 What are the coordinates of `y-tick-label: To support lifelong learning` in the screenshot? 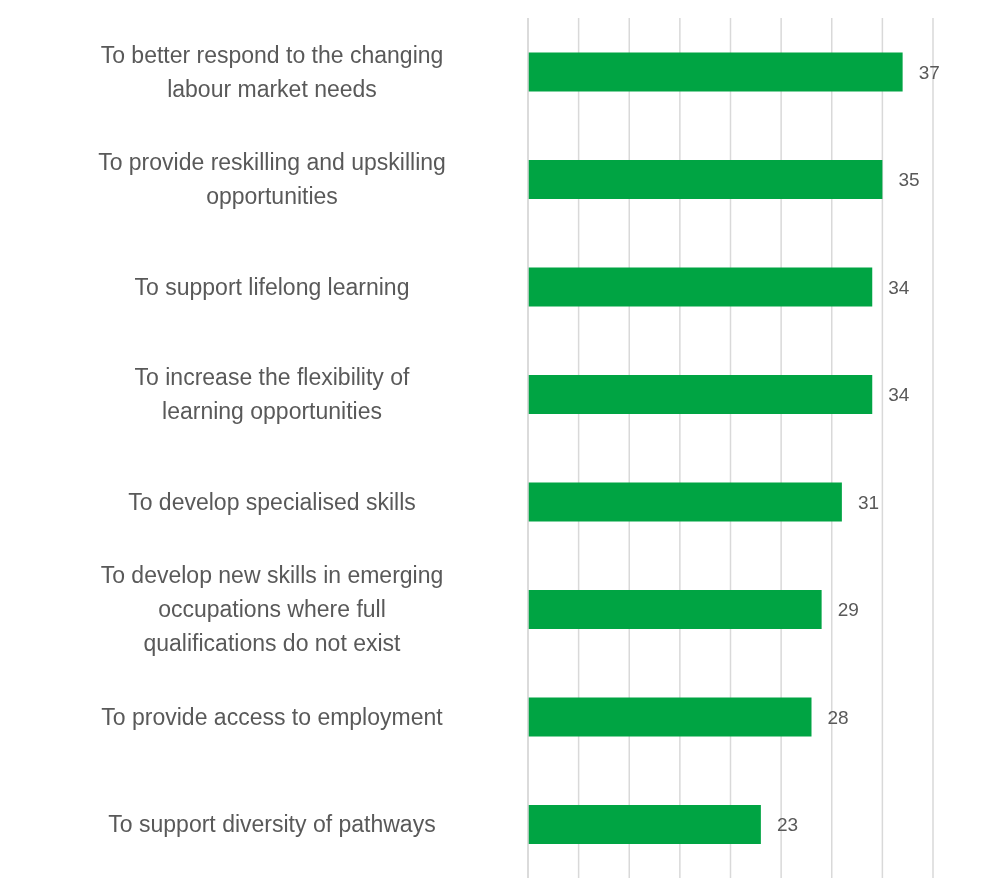 It's located at (272, 286).